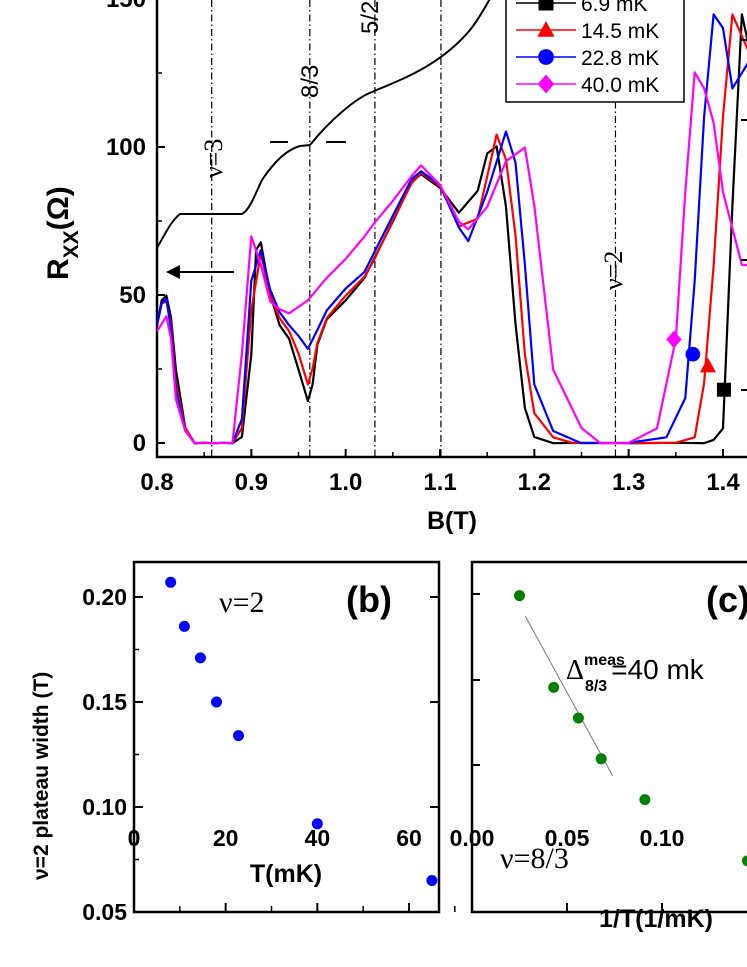  I want to click on fit-line, so click(569, 696).